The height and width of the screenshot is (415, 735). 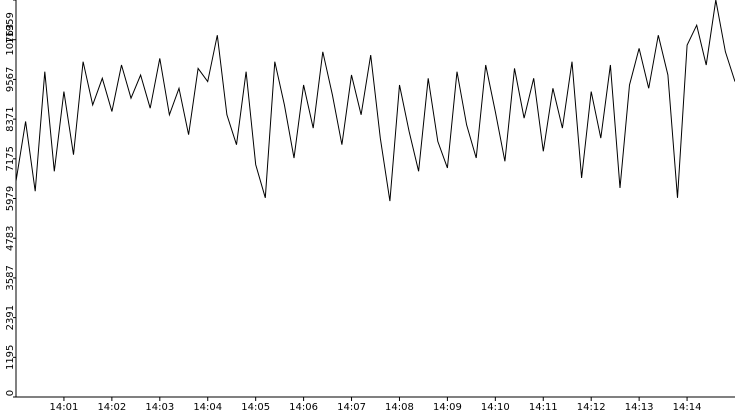 I want to click on y-tick-label: 1195, so click(x=10, y=357).